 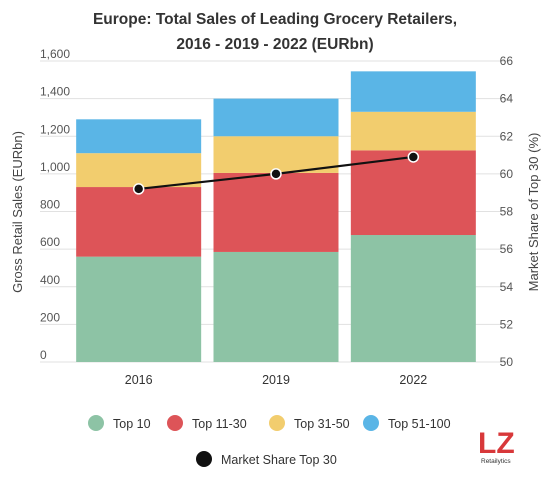 I want to click on y-axis-ticks: 0 200 400 600 800 1,000 1,200 1,400 1,600, so click(x=55, y=204).